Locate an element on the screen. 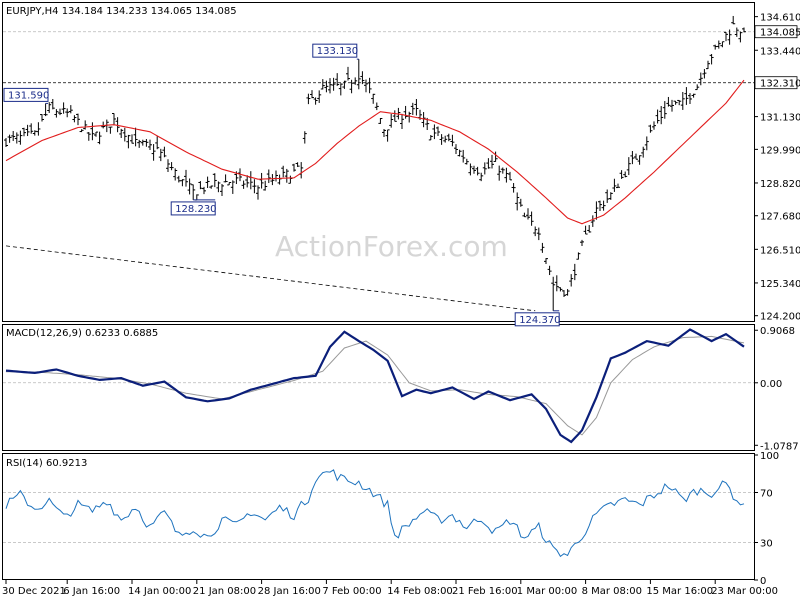 This screenshot has width=800, height=604. time-axis-label: 14 Jan 00:00 is located at coordinates (159, 591).